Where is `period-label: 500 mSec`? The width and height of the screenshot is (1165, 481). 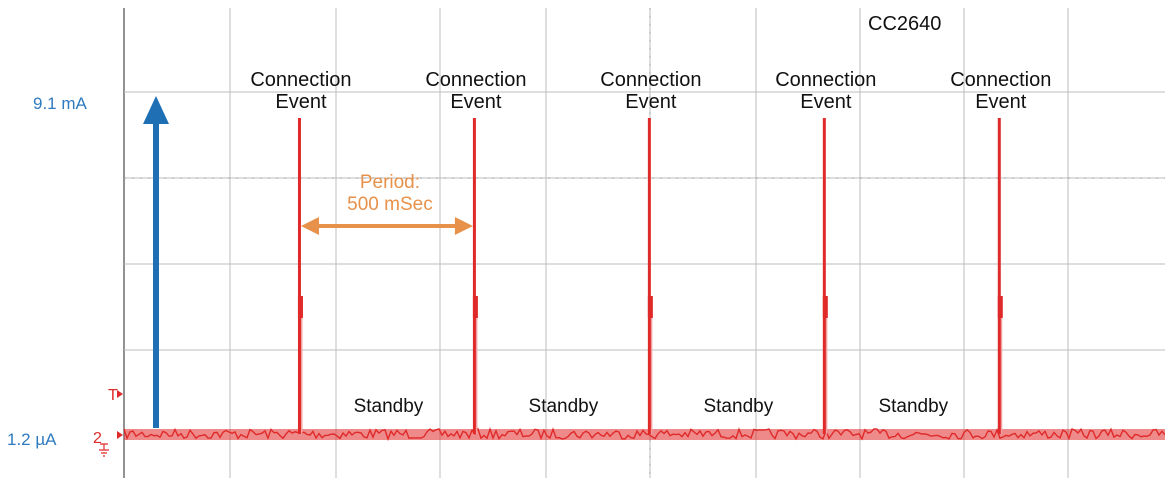 period-label: 500 mSec is located at coordinates (390, 204).